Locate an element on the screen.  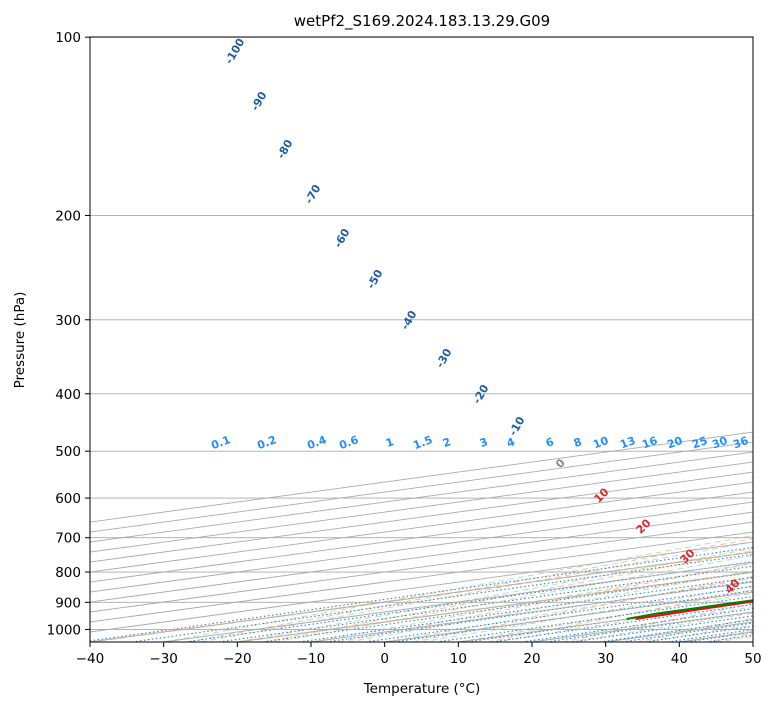
x-tick-label: 10 is located at coordinates (458, 659).